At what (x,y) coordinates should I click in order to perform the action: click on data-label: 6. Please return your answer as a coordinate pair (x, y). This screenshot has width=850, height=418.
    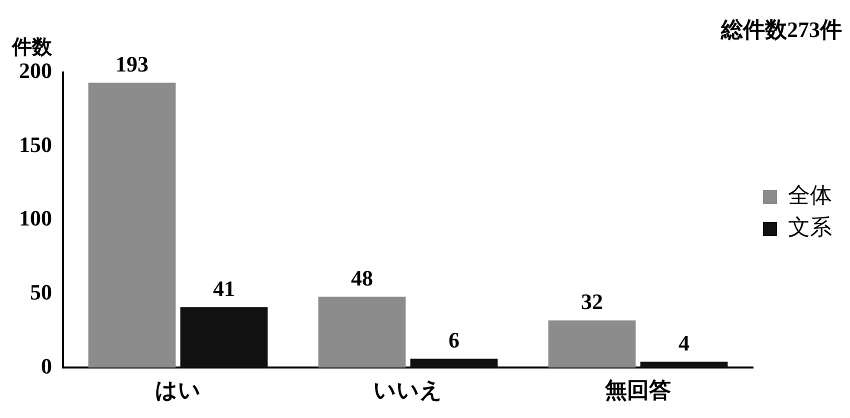
    Looking at the image, I should click on (454, 339).